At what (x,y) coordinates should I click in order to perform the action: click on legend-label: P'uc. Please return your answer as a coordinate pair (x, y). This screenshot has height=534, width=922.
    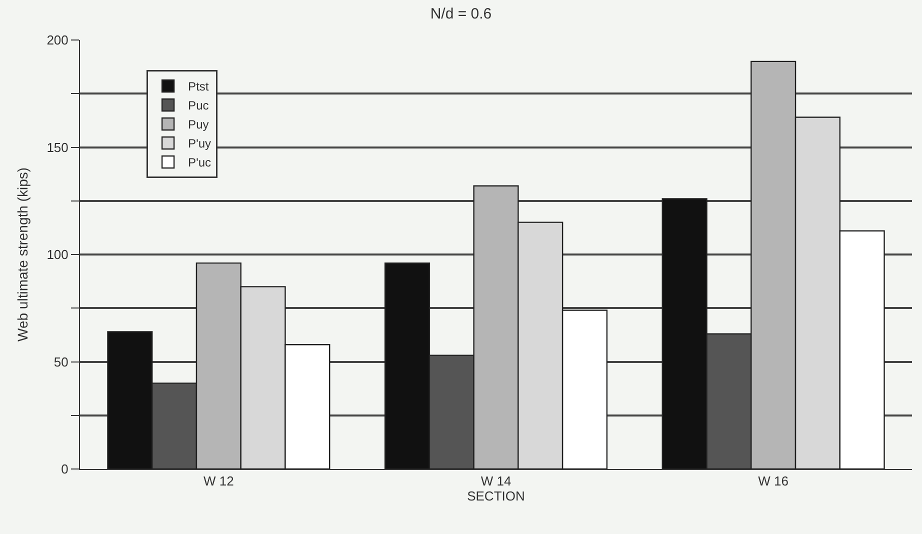
    Looking at the image, I should click on (200, 163).